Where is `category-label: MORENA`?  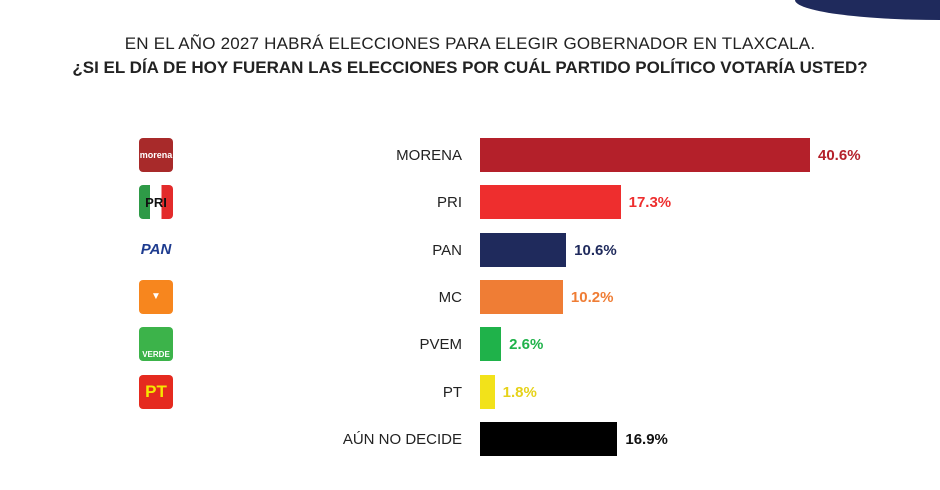
category-label: MORENA is located at coordinates (429, 155).